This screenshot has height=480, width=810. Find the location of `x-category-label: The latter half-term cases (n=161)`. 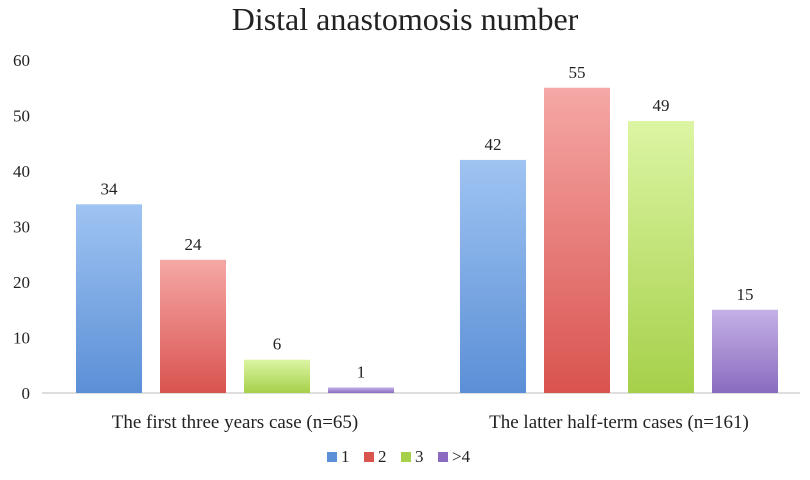

x-category-label: The latter half-term cases (n=161) is located at coordinates (619, 422).